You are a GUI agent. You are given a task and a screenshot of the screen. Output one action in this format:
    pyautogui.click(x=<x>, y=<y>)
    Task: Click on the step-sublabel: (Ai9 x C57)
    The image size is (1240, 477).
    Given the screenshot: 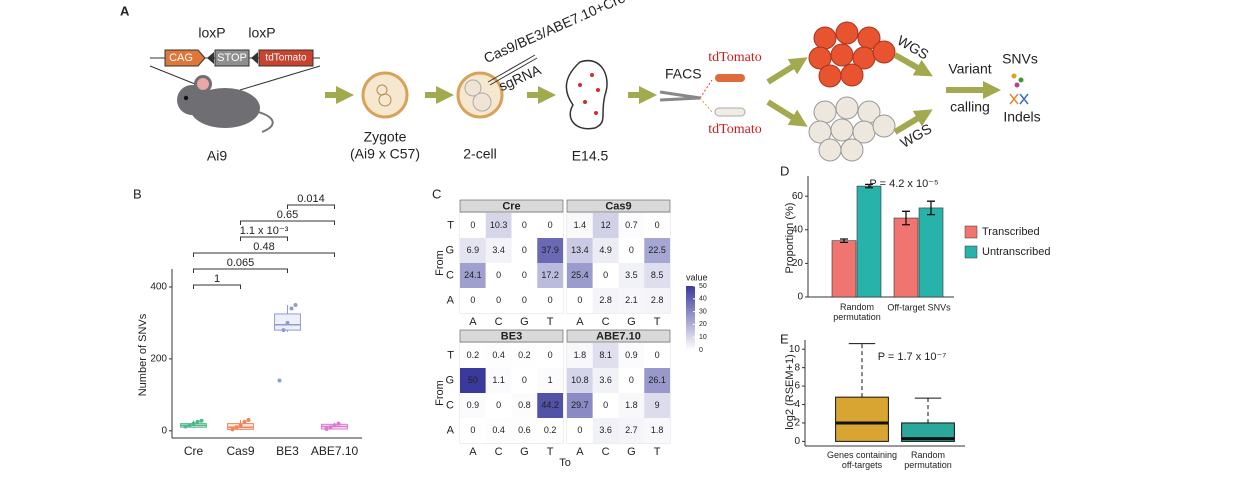 What is the action you would take?
    pyautogui.click(x=385, y=154)
    